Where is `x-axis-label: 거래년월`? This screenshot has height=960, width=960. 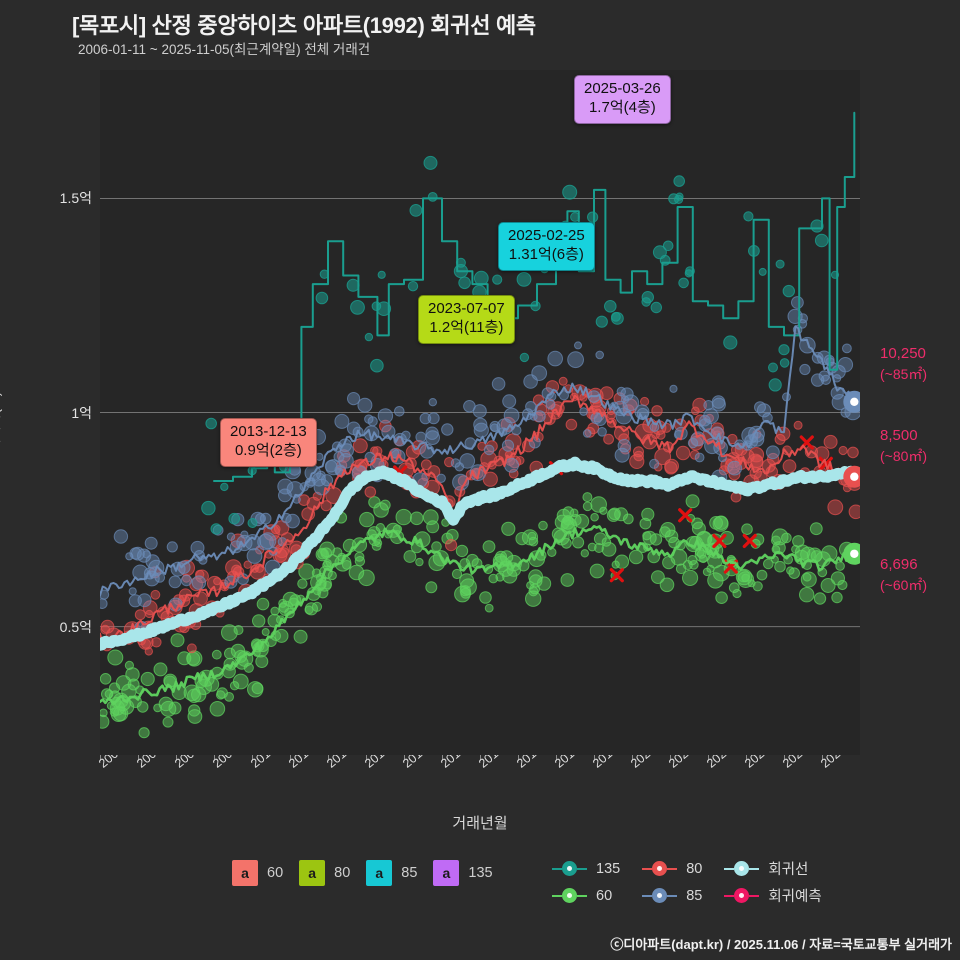 x-axis-label: 거래년월 is located at coordinates (480, 823).